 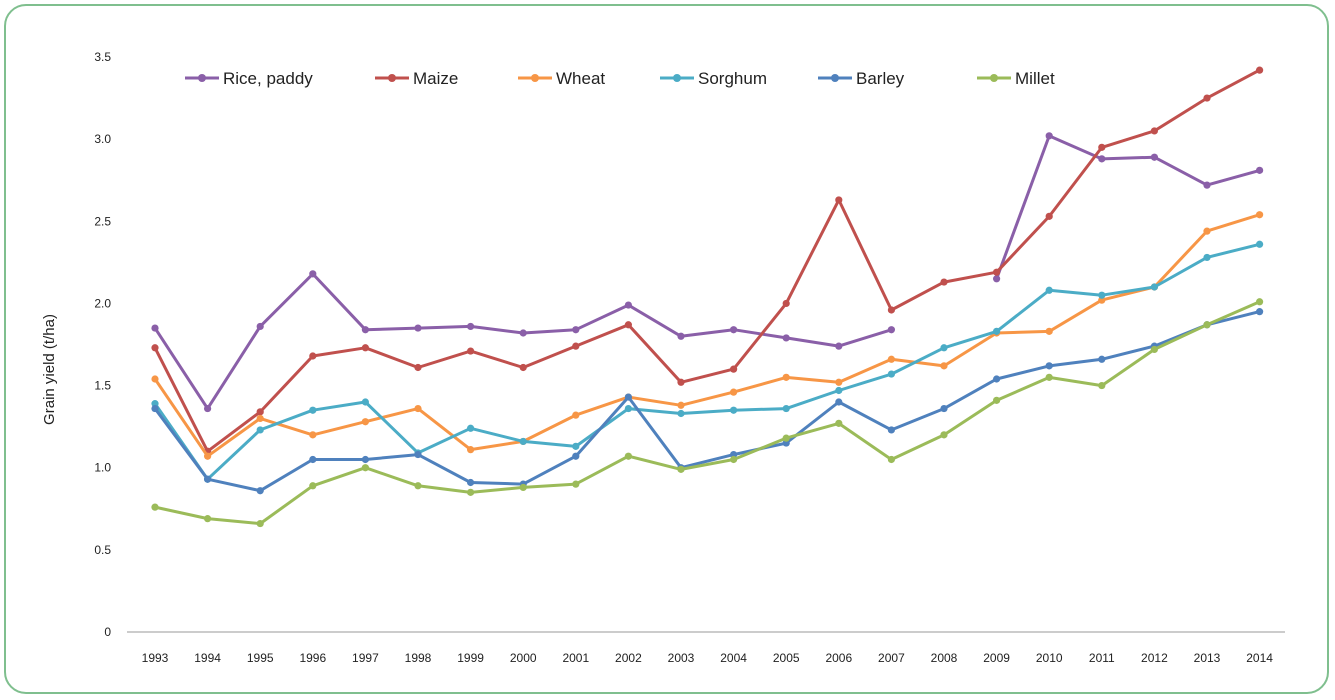 What do you see at coordinates (102, 221) in the screenshot?
I see `y-tick-label: 2.5` at bounding box center [102, 221].